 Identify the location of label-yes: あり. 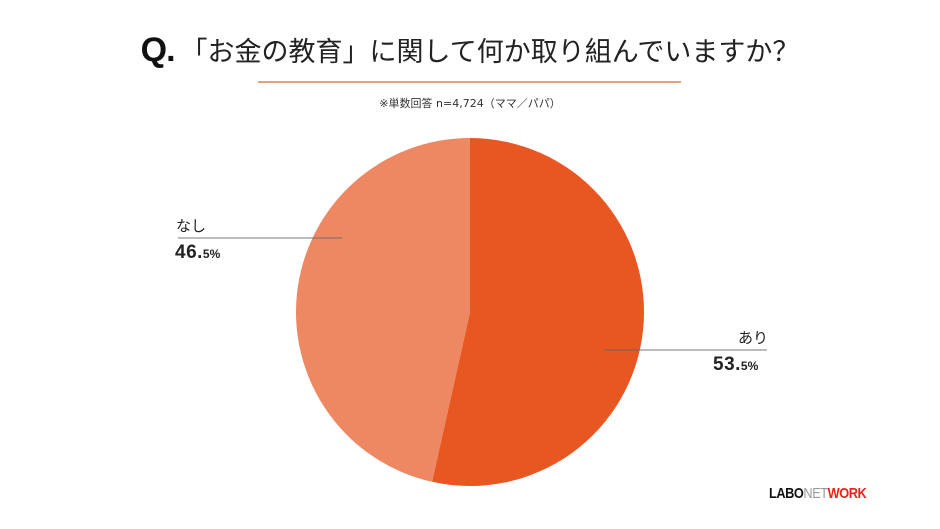
(753, 338).